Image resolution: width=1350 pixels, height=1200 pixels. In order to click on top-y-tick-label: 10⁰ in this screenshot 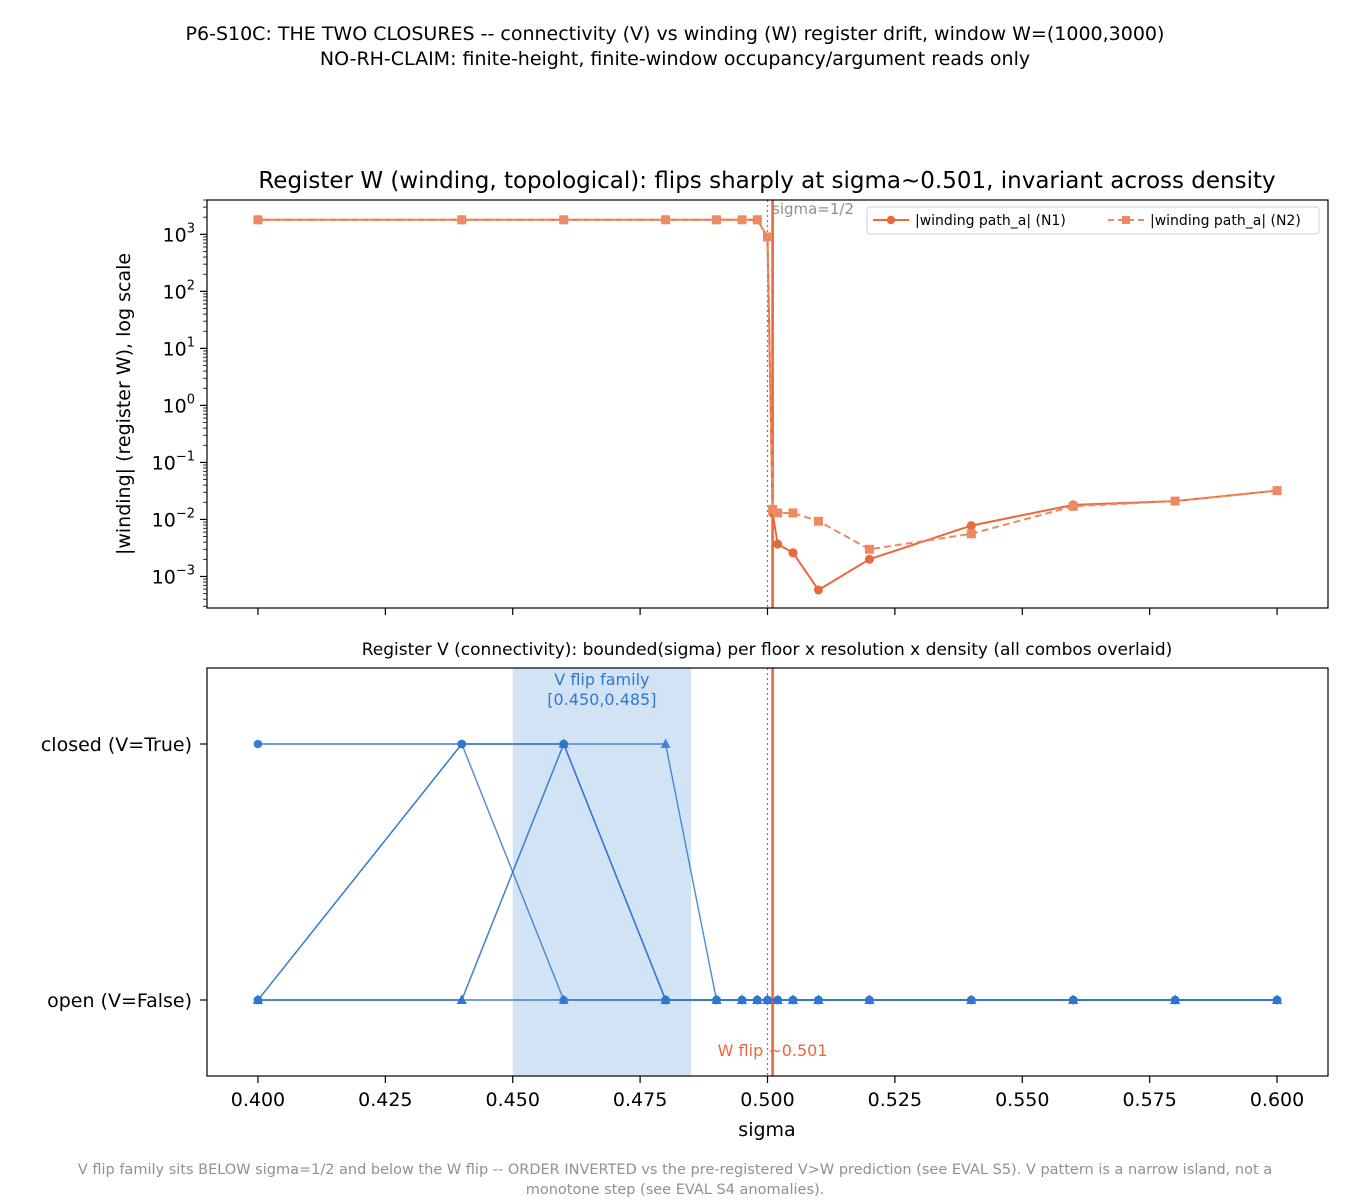, I will do `click(179, 404)`.